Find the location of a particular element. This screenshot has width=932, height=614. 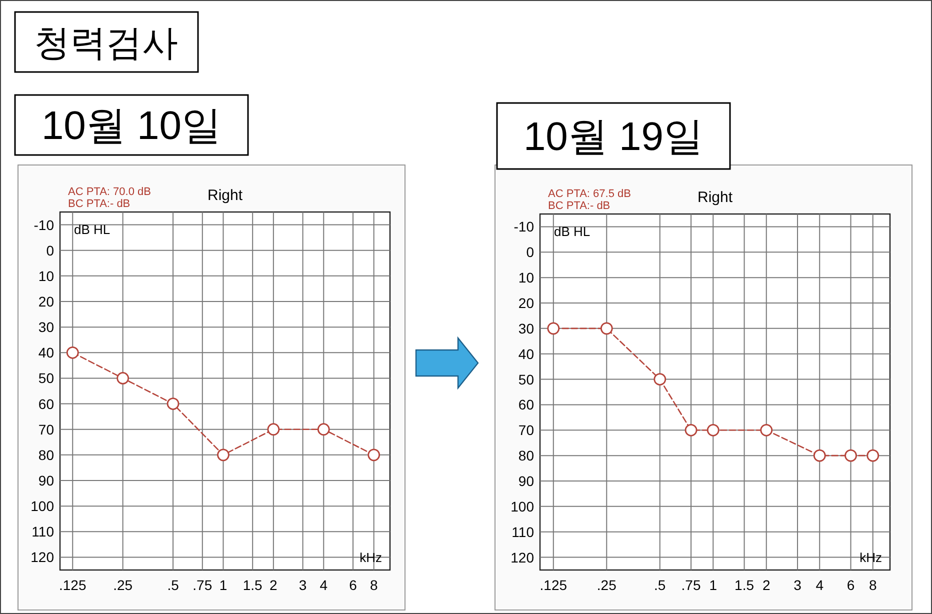

chart-title: 10월 19일 is located at coordinates (613, 137).